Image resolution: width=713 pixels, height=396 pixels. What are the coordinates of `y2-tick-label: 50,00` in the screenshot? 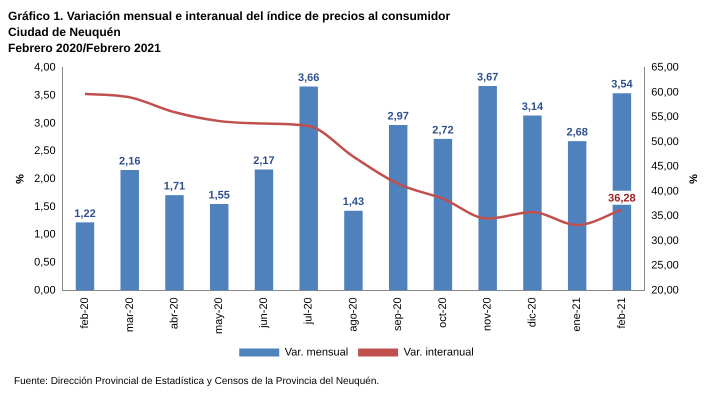 It's located at (665, 142).